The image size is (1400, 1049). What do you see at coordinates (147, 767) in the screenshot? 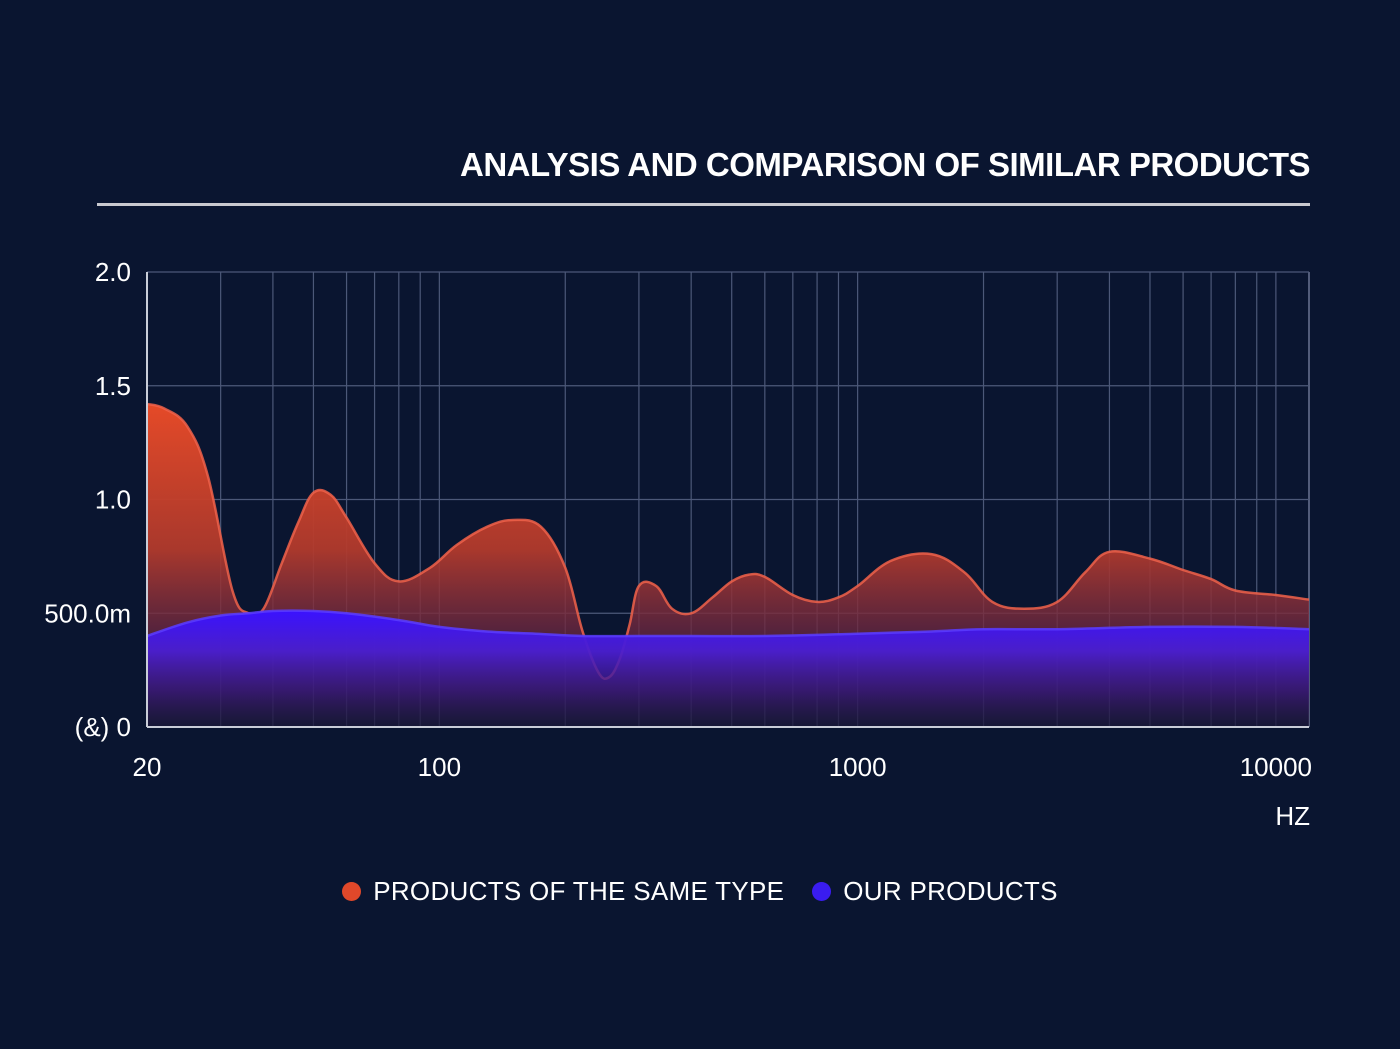
I see `x-tick-label: 20` at bounding box center [147, 767].